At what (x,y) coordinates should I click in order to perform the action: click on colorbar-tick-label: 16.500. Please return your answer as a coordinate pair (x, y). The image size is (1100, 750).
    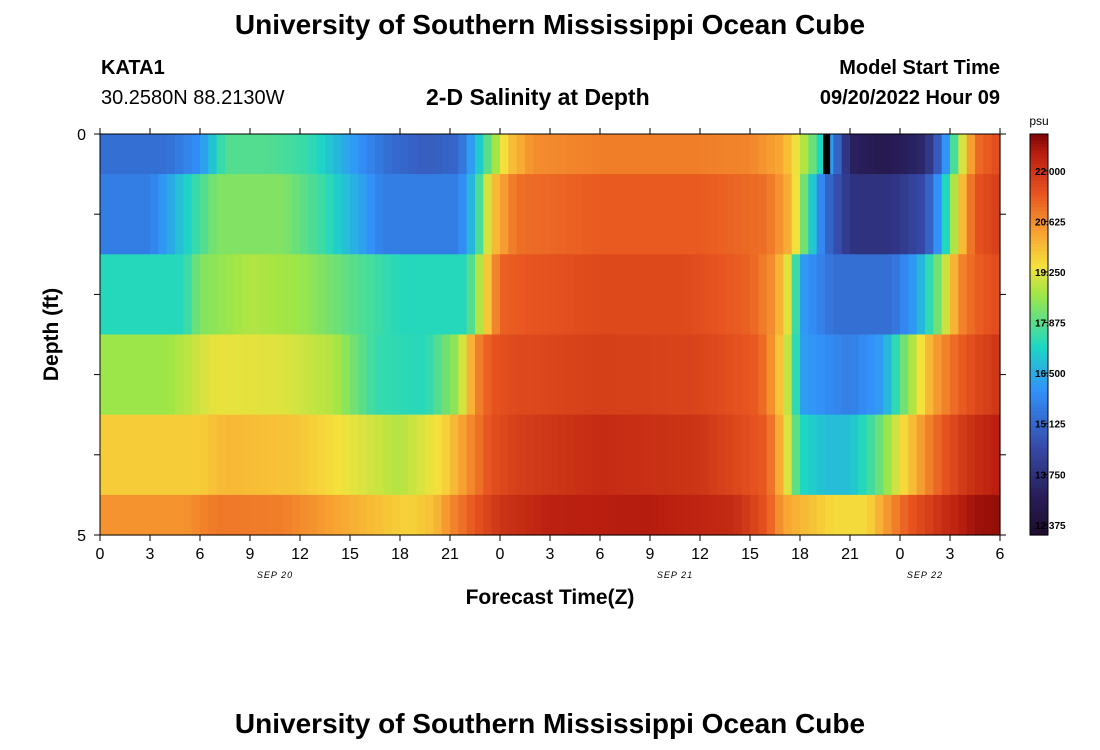
    Looking at the image, I should click on (1050, 374).